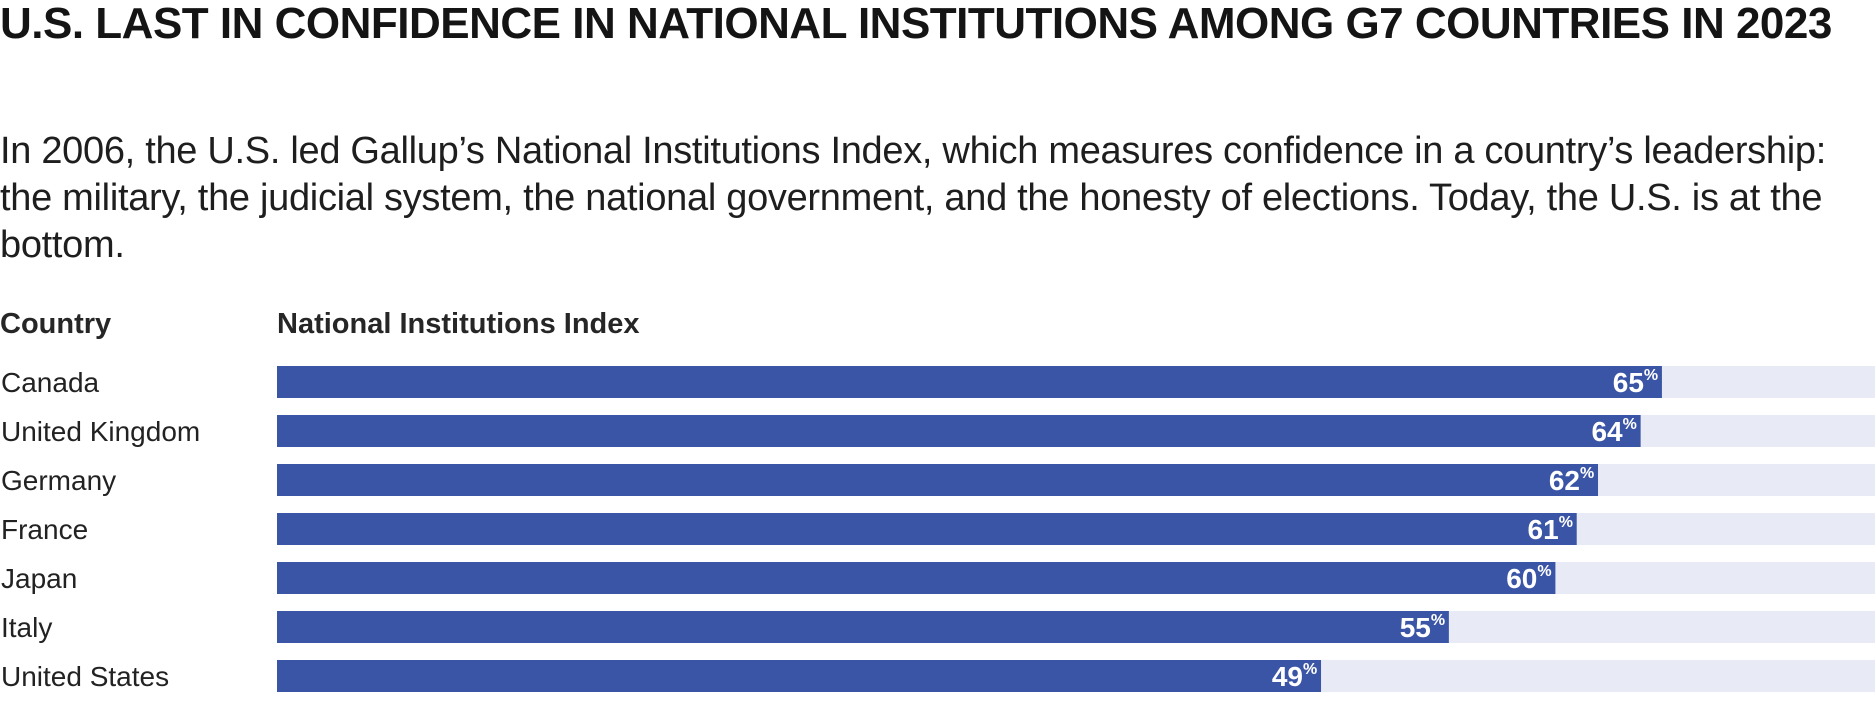 The height and width of the screenshot is (728, 1875). What do you see at coordinates (1564, 480) in the screenshot?
I see `value-label-germany: 62` at bounding box center [1564, 480].